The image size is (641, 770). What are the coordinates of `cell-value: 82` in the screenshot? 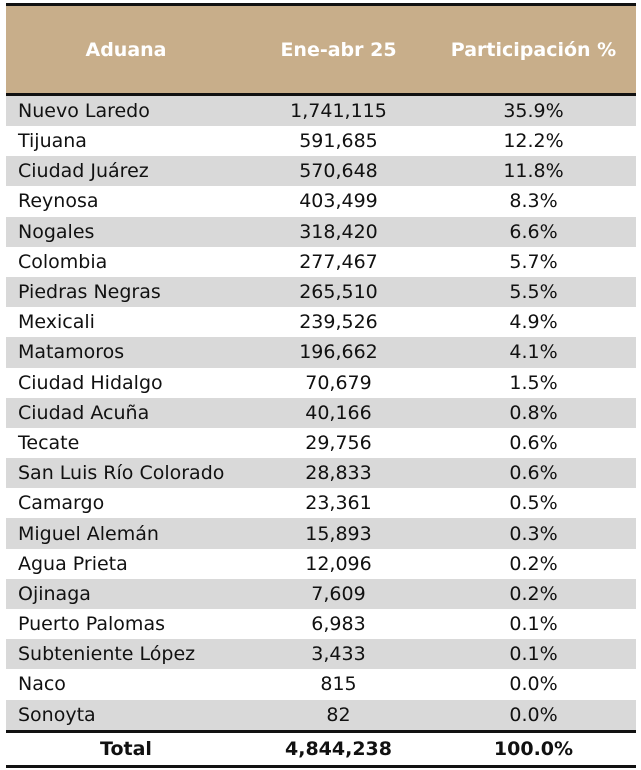 It's located at (338, 715).